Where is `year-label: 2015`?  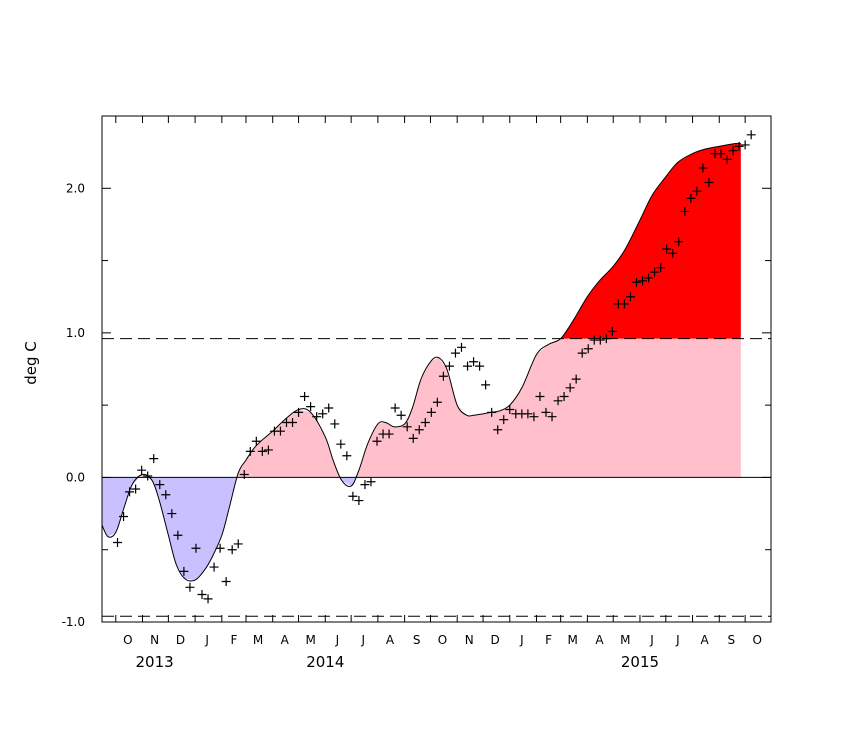
year-label: 2015 is located at coordinates (640, 662).